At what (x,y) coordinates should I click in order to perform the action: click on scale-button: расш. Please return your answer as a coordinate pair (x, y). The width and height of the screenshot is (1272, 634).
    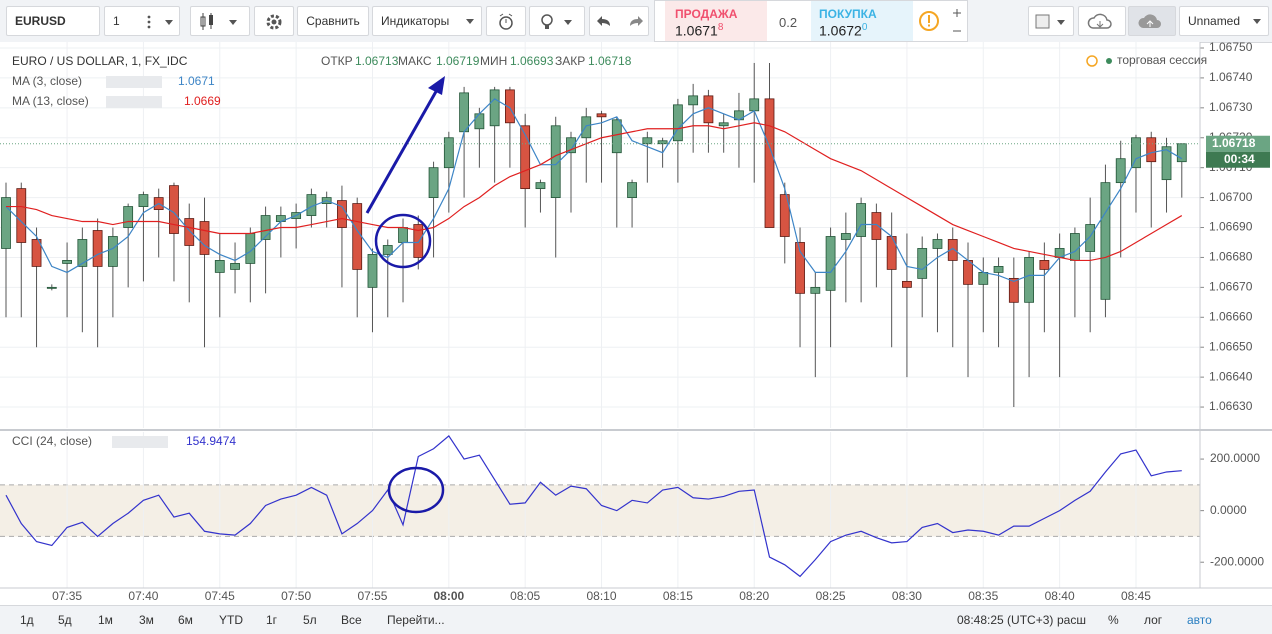
    Looking at the image, I should click on (1071, 620).